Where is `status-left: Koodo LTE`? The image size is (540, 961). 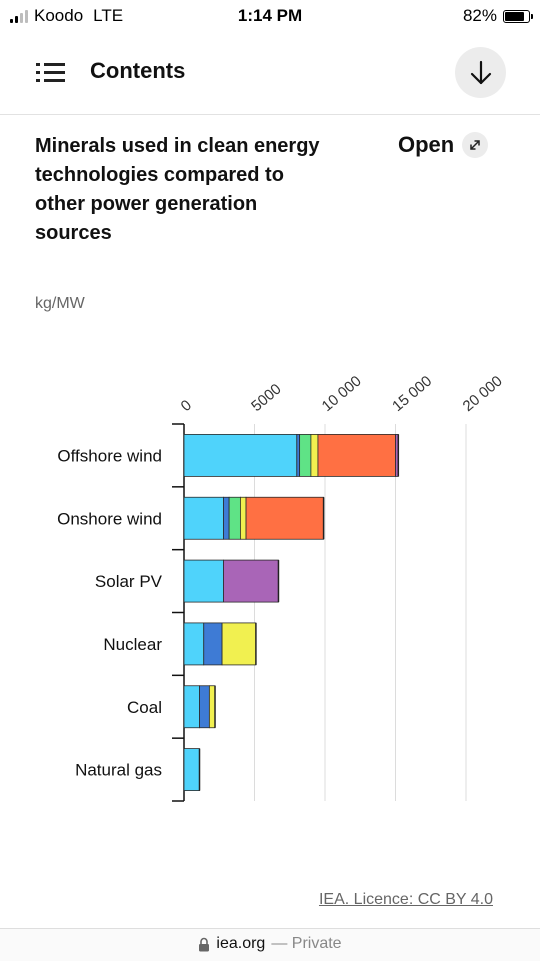 status-left: Koodo LTE is located at coordinates (66, 16).